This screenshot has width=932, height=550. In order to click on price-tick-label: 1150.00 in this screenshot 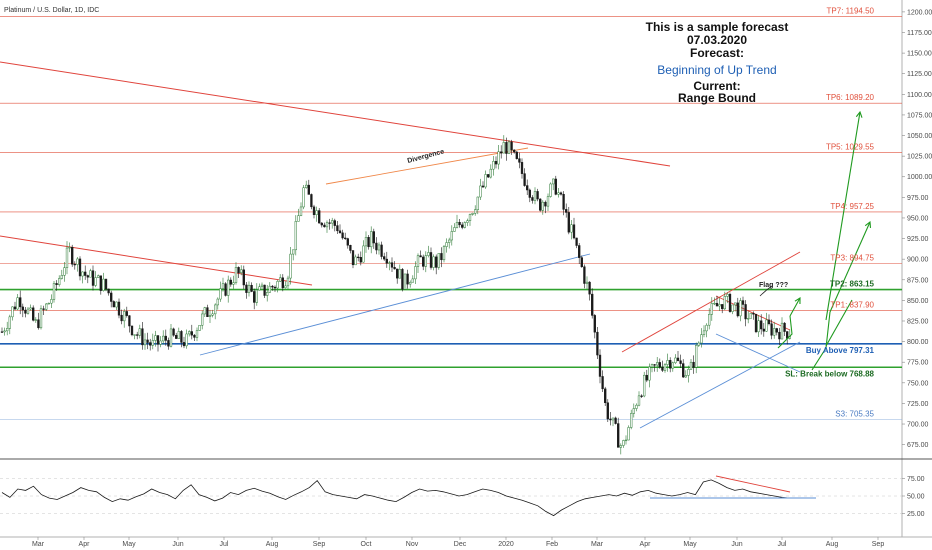, I will do `click(919, 54)`.